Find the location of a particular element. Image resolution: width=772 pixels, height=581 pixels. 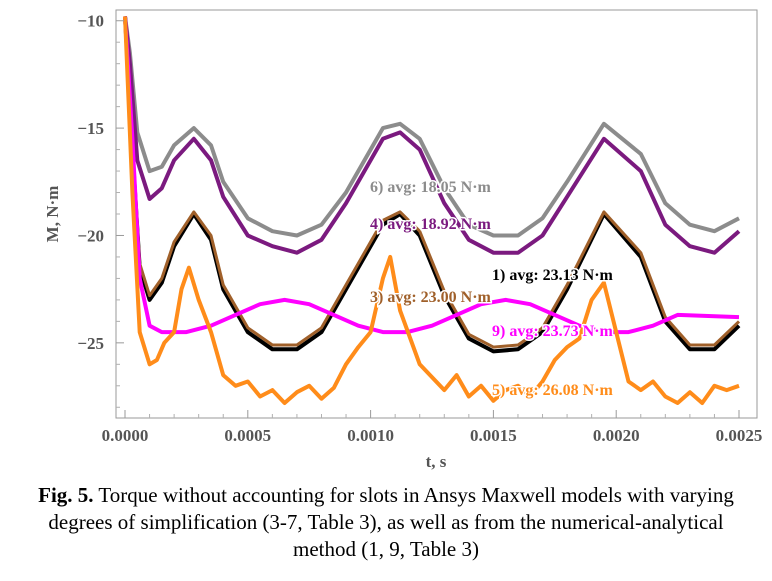

caption-fig-label: Fig. 5. is located at coordinates (66, 495).